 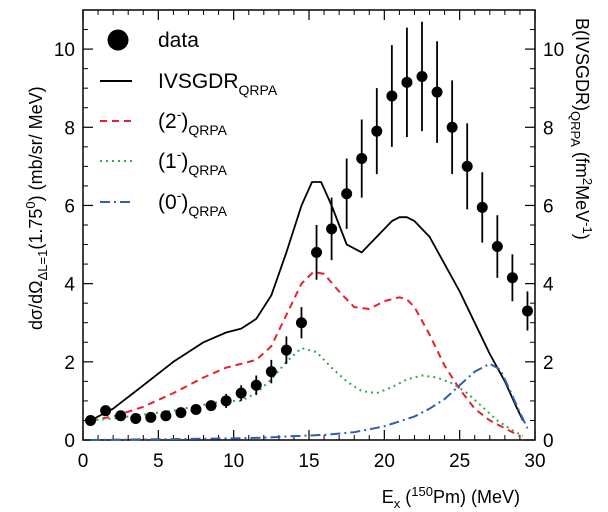 What do you see at coordinates (69, 128) in the screenshot?
I see `y-tick-label-left: 8` at bounding box center [69, 128].